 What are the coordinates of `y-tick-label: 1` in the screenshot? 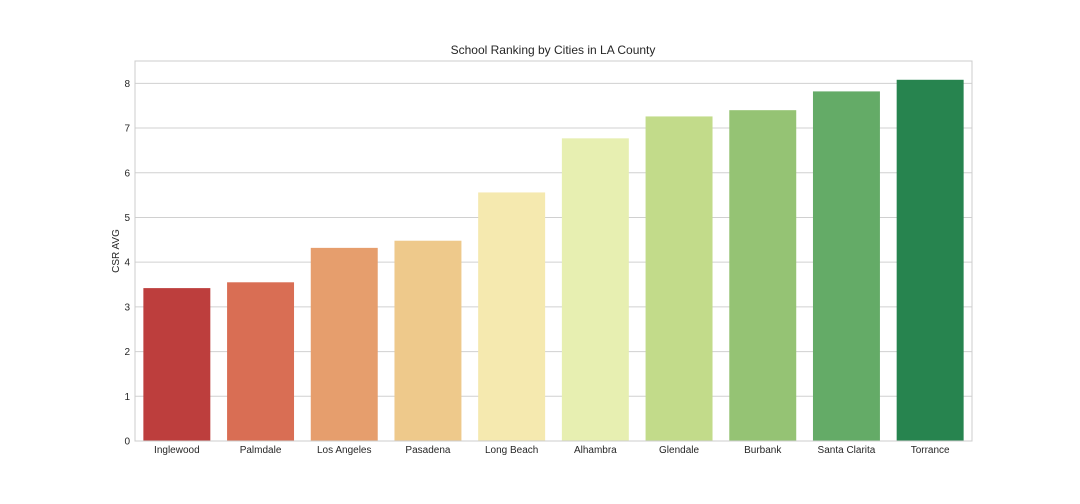 It's located at (127, 397).